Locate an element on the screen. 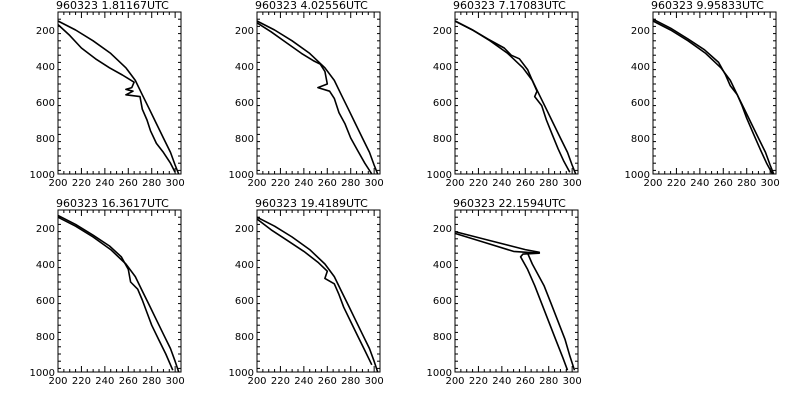 This screenshot has width=800, height=400. panel-title: 960323 16.3617UTC is located at coordinates (112, 203).